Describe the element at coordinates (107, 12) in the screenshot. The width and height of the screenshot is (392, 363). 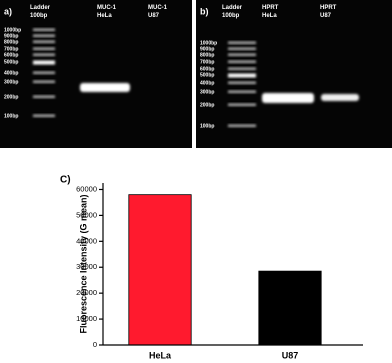
I see `lane-label: MUC-1 HeLa` at that location.